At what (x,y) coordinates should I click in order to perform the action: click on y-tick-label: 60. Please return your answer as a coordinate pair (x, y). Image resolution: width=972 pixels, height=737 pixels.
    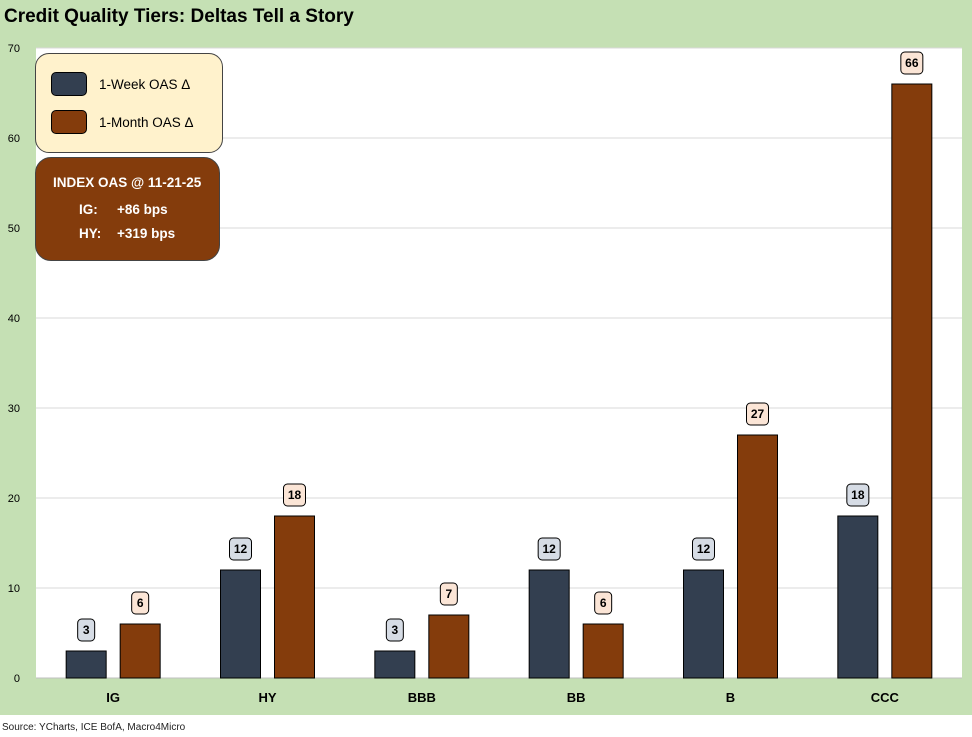
    Looking at the image, I should click on (14, 139).